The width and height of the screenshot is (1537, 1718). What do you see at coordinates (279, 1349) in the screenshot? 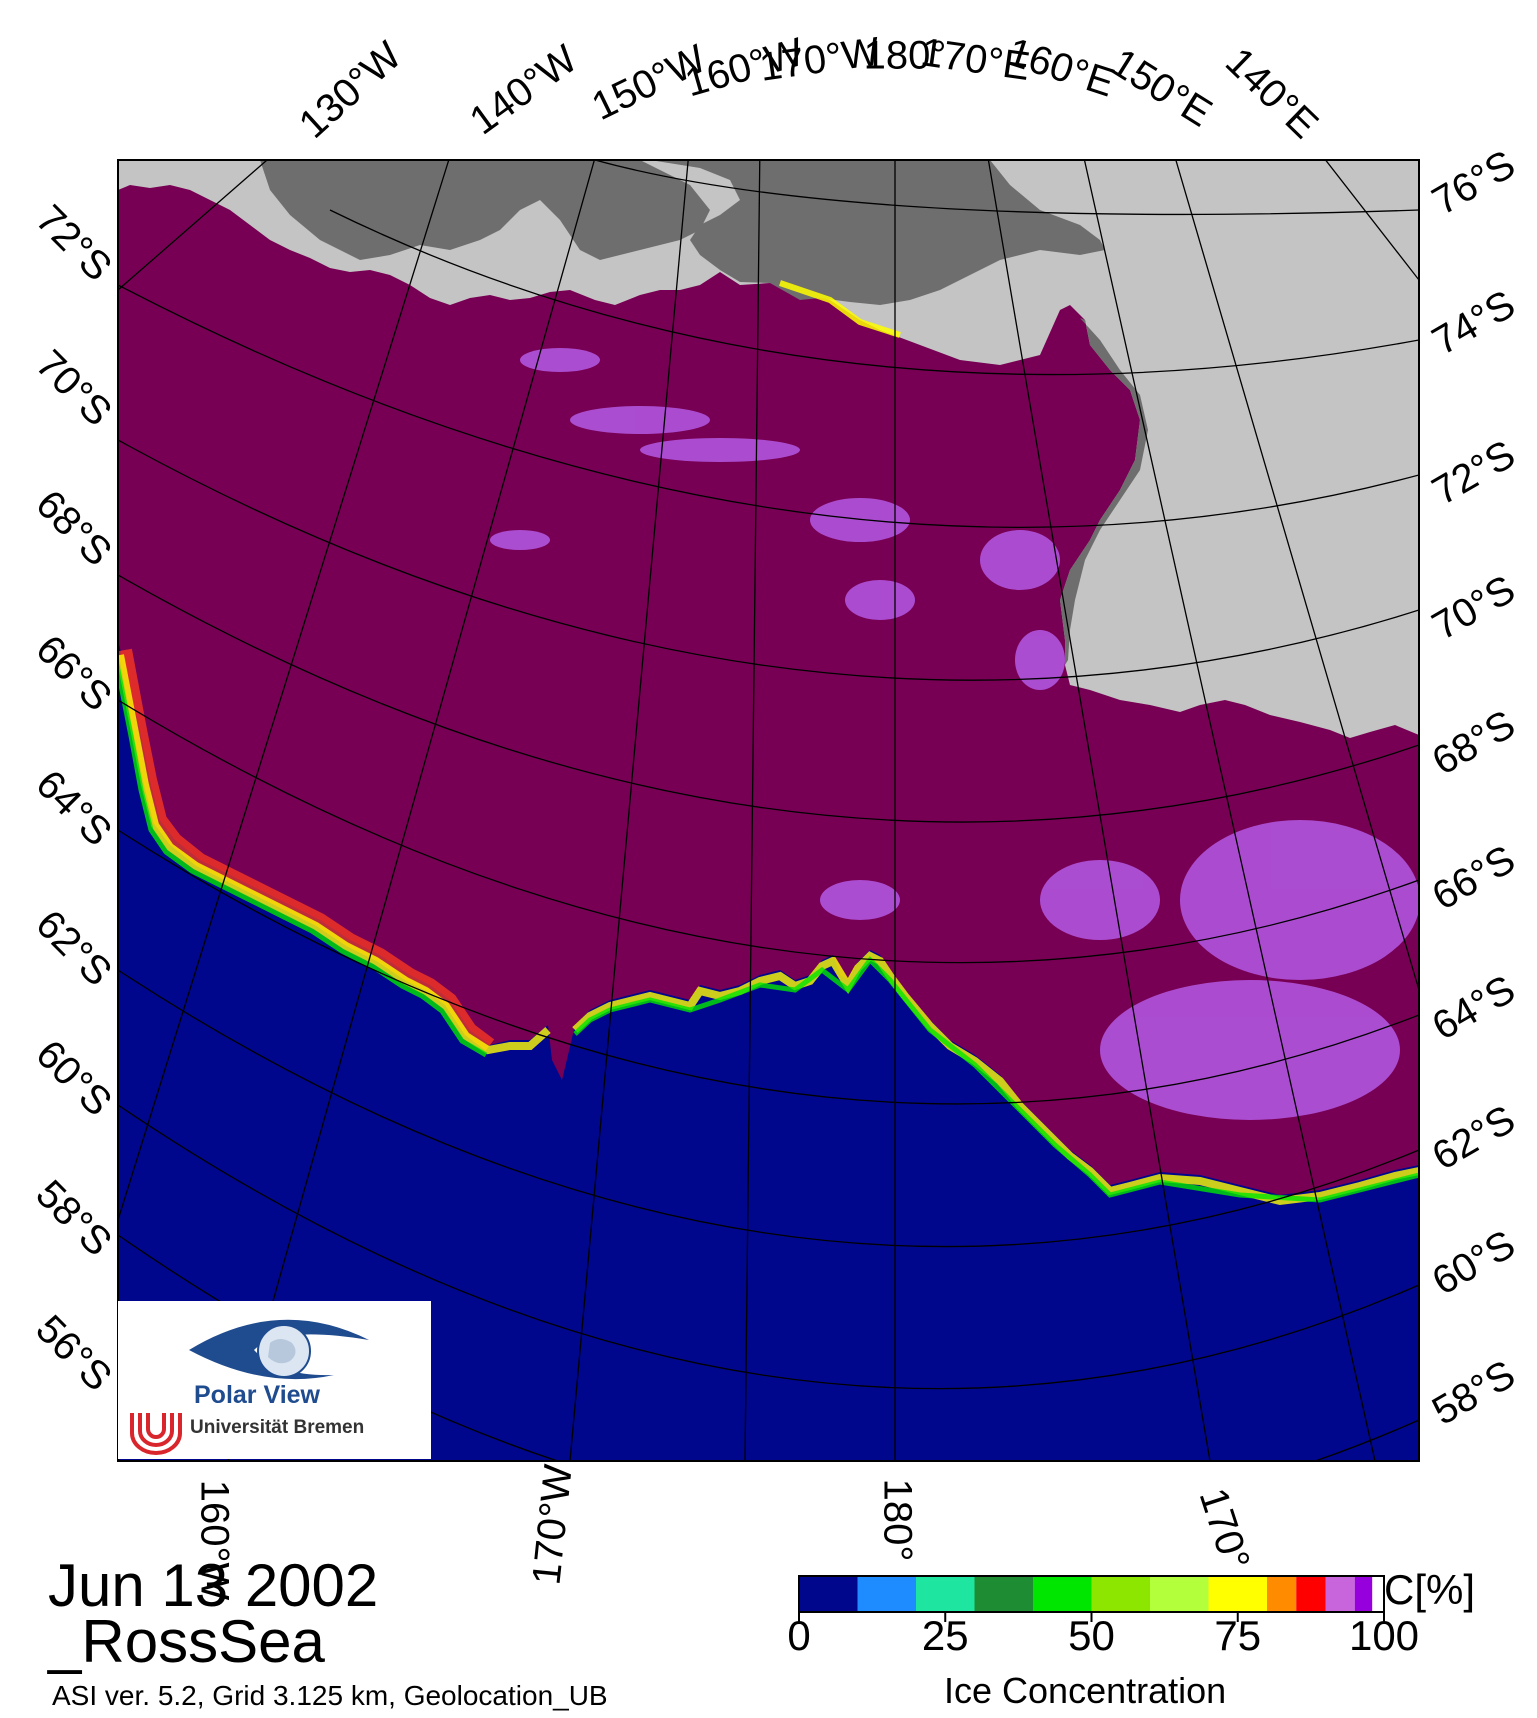
I see `eye-globe-icon` at bounding box center [279, 1349].